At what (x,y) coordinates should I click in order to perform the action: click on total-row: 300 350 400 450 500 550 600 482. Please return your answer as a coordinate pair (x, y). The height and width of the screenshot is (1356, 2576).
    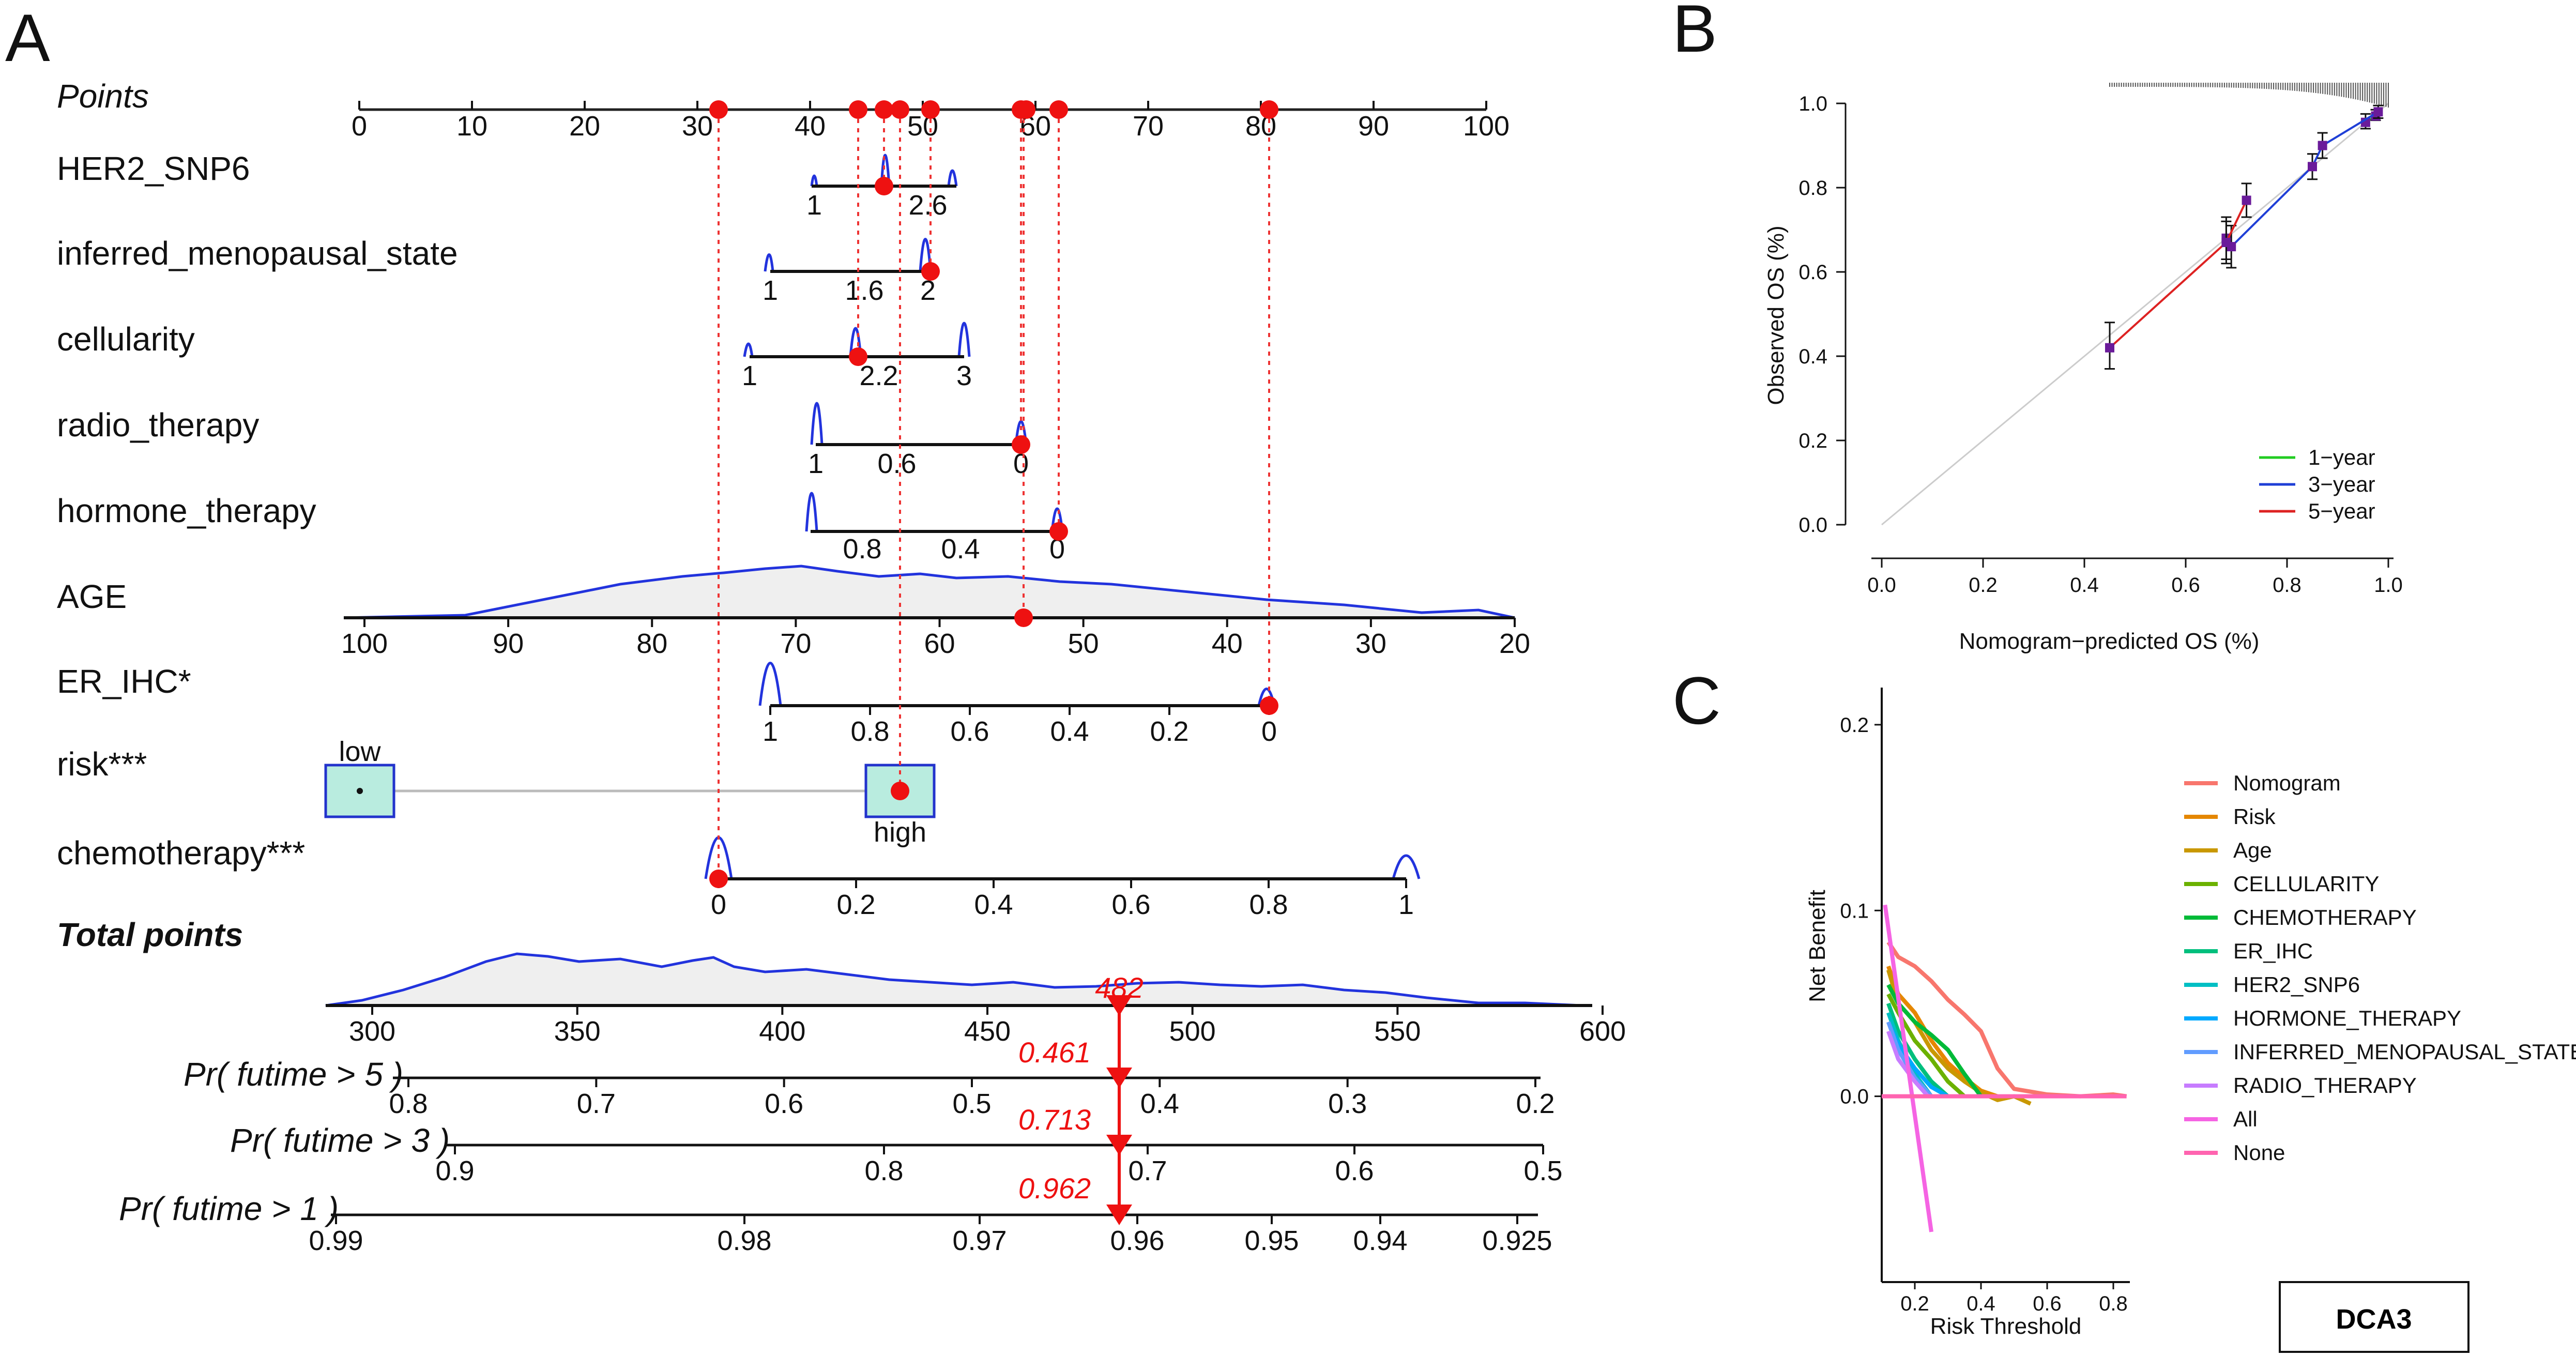
    Looking at the image, I should click on (975, 999).